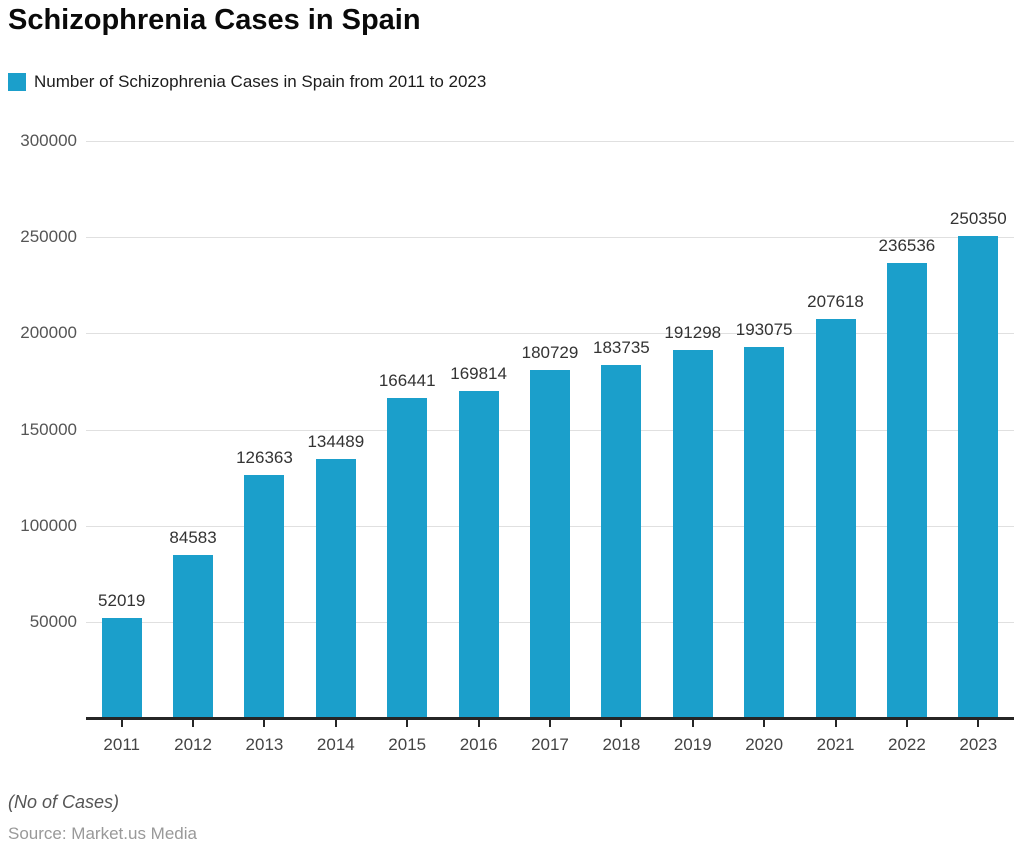 The image size is (1024, 854). I want to click on x-tick-label: 2017, so click(550, 744).